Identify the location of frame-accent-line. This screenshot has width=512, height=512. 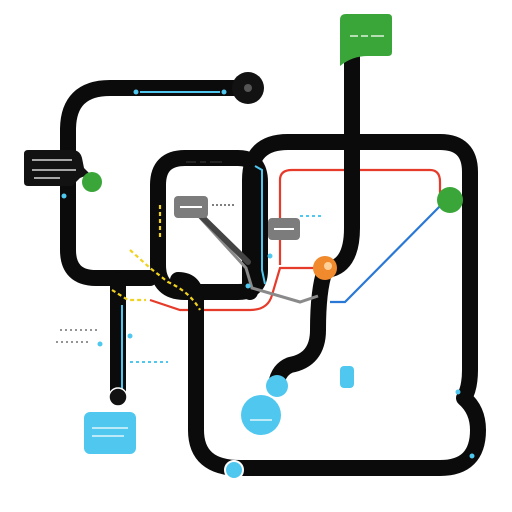
(260, 225).